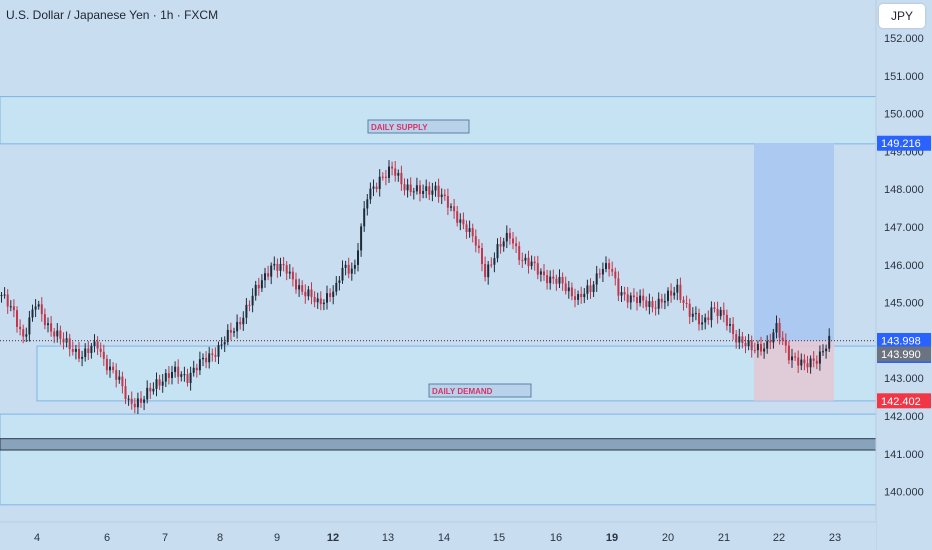 Image resolution: width=932 pixels, height=550 pixels. What do you see at coordinates (902, 16) in the screenshot?
I see `currency-button: JPY` at bounding box center [902, 16].